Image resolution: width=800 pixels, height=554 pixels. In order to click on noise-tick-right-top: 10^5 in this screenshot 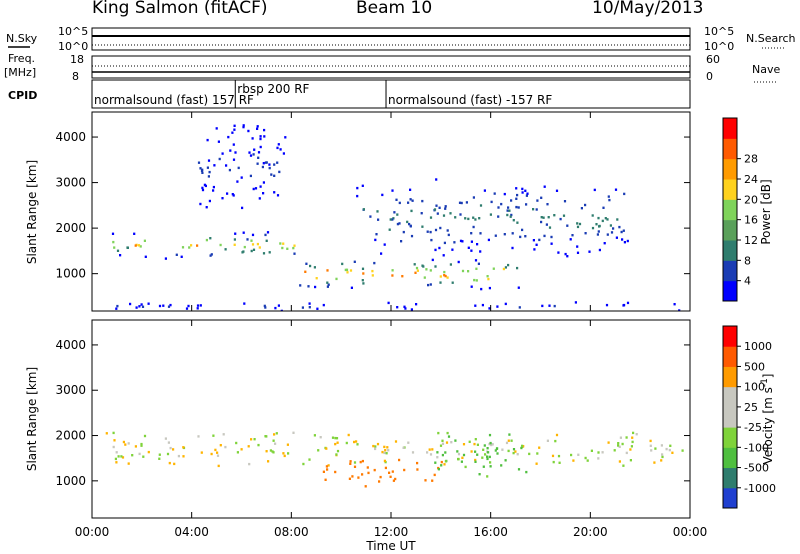, I will do `click(719, 31)`.